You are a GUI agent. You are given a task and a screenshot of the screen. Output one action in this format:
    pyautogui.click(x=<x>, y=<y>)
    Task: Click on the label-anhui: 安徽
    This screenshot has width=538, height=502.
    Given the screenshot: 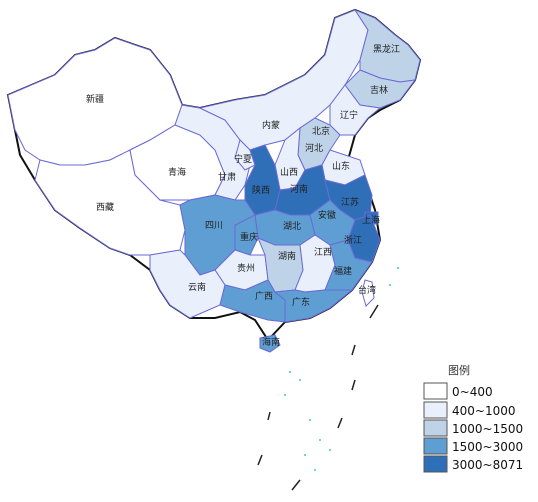 What is the action you would take?
    pyautogui.click(x=327, y=215)
    